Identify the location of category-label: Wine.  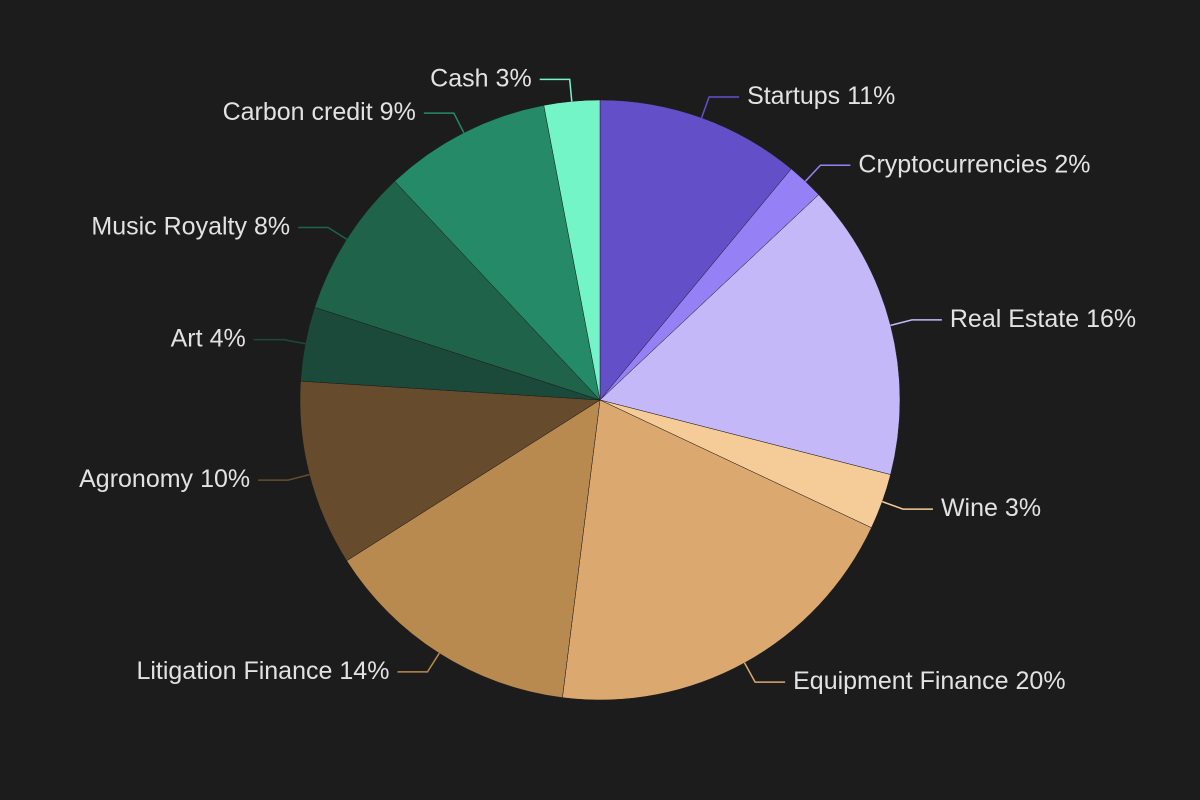
(969, 508).